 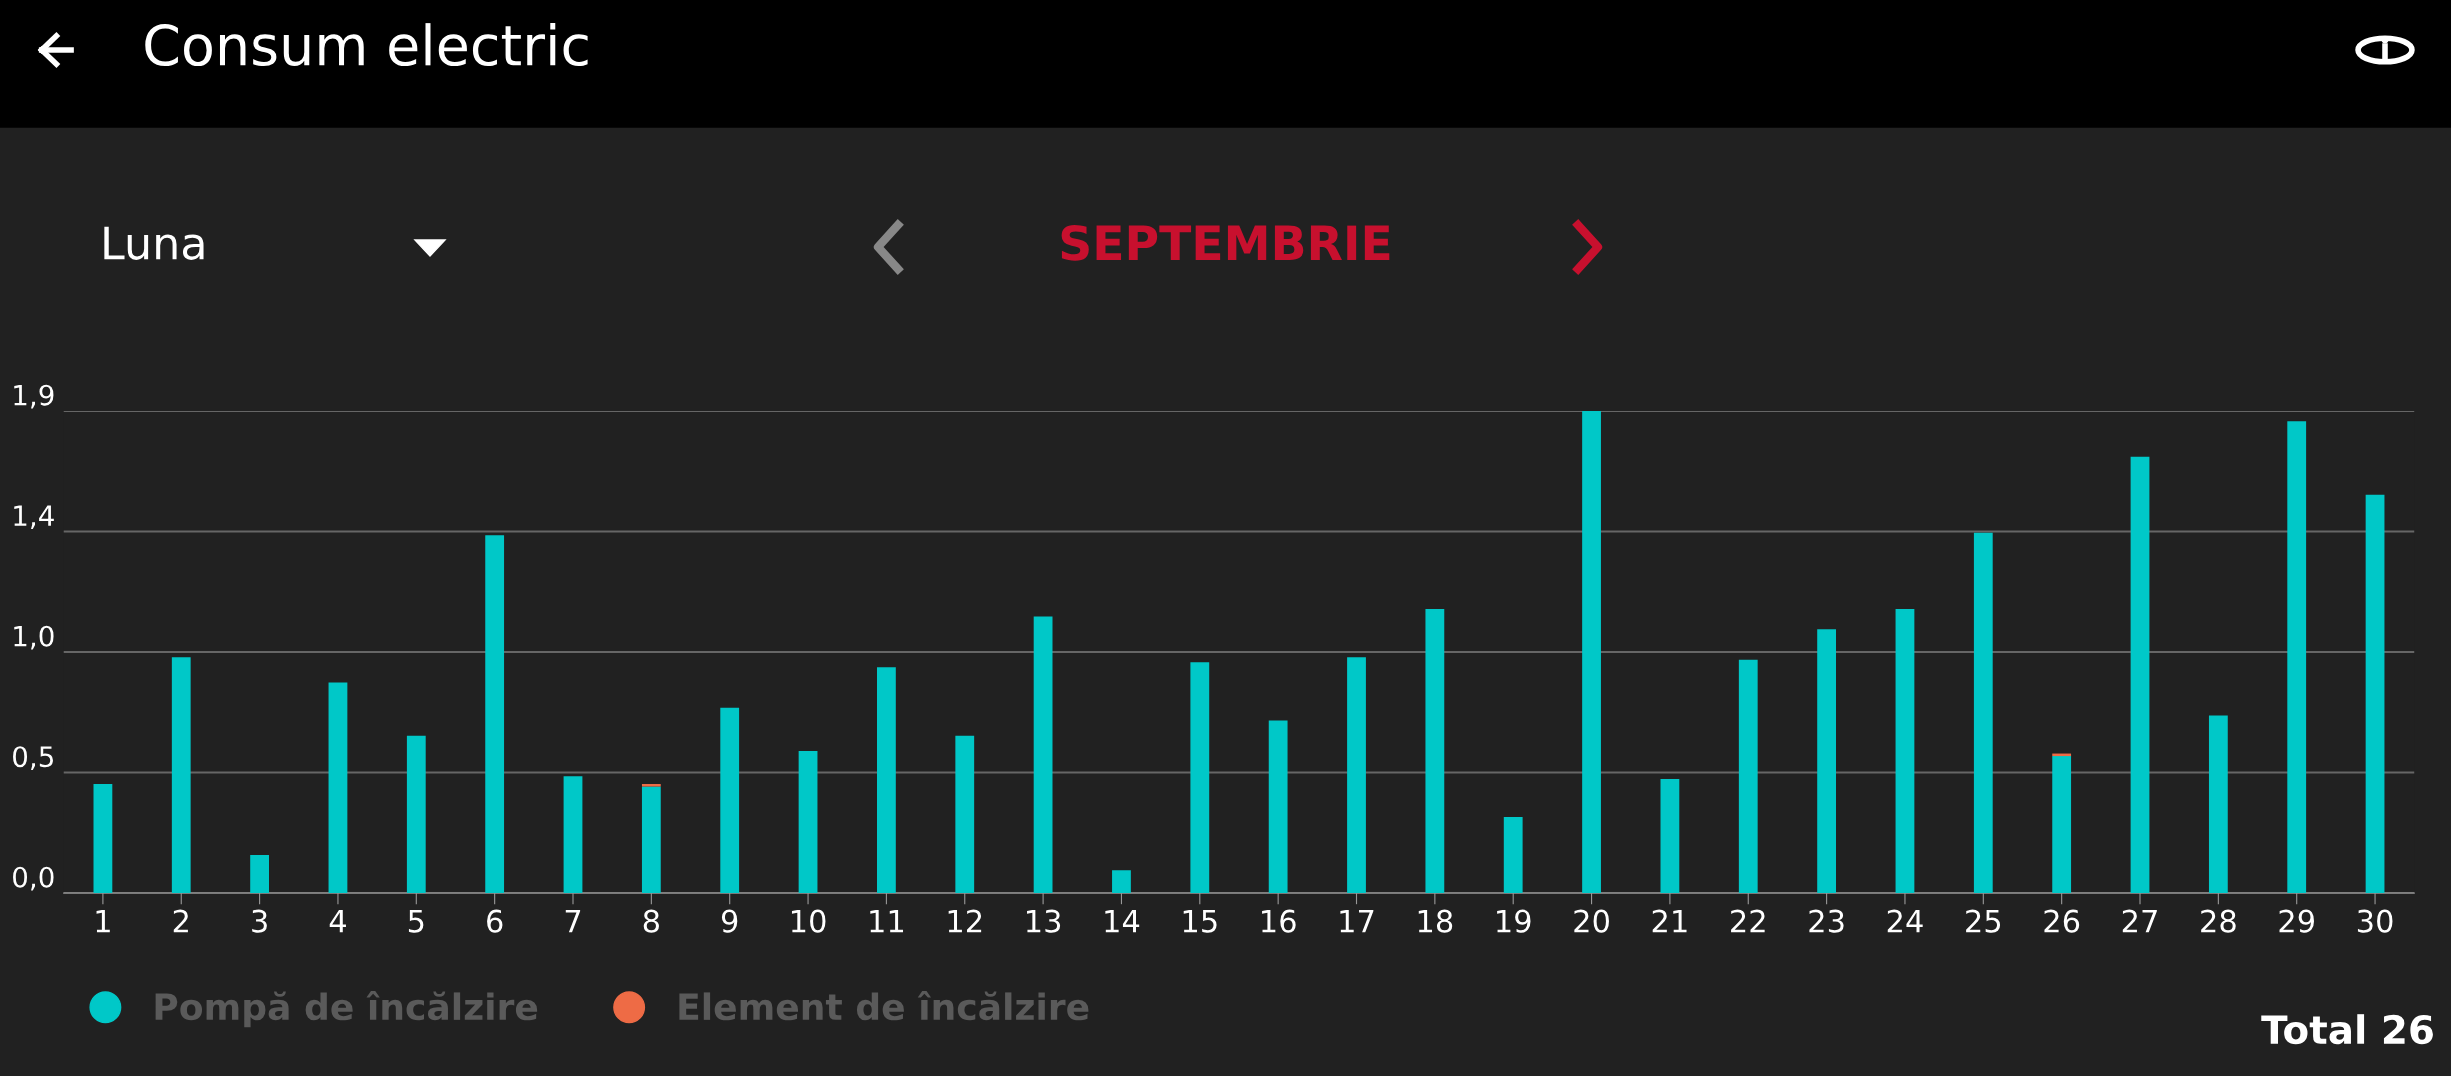 What do you see at coordinates (2218, 921) in the screenshot?
I see `x-tick-label: 28` at bounding box center [2218, 921].